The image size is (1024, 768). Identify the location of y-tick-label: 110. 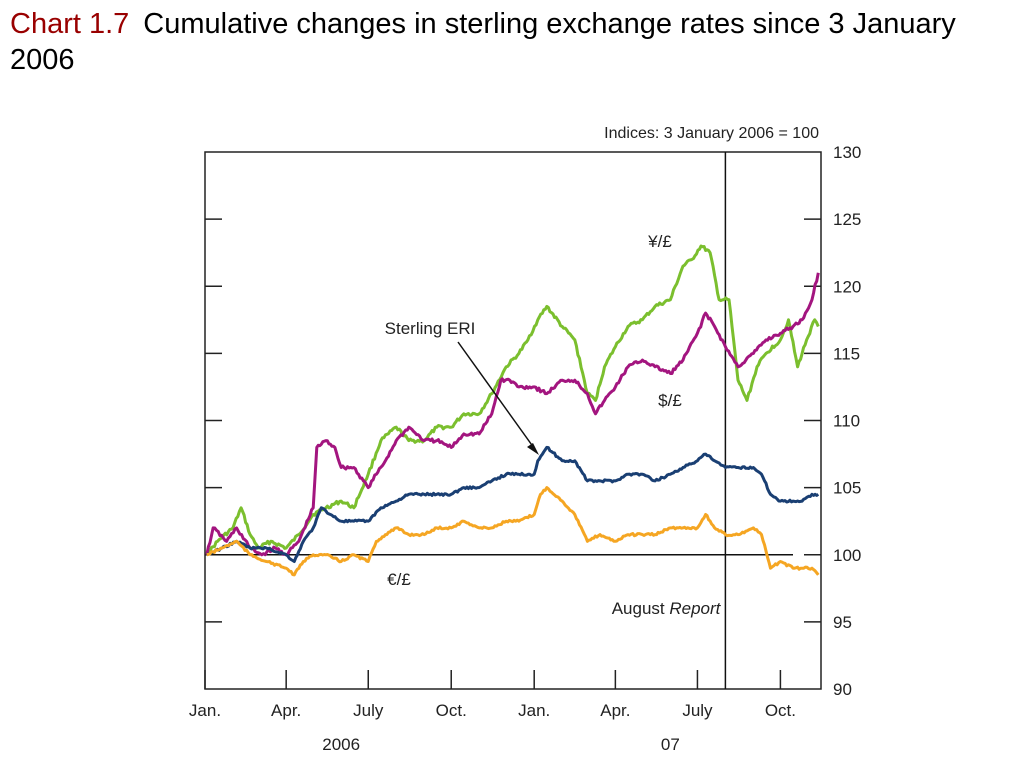
(846, 421).